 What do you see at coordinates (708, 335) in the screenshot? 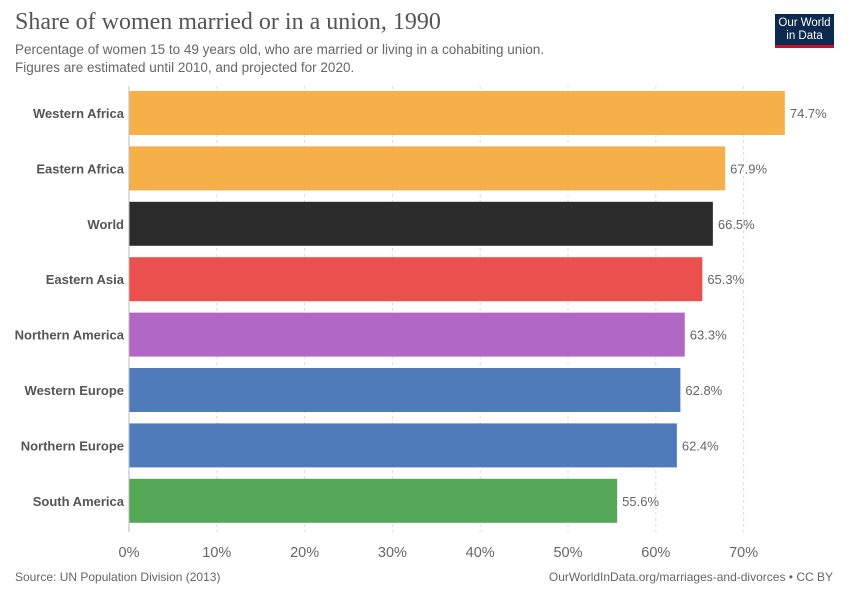
I see `value-label: 63.3%` at bounding box center [708, 335].